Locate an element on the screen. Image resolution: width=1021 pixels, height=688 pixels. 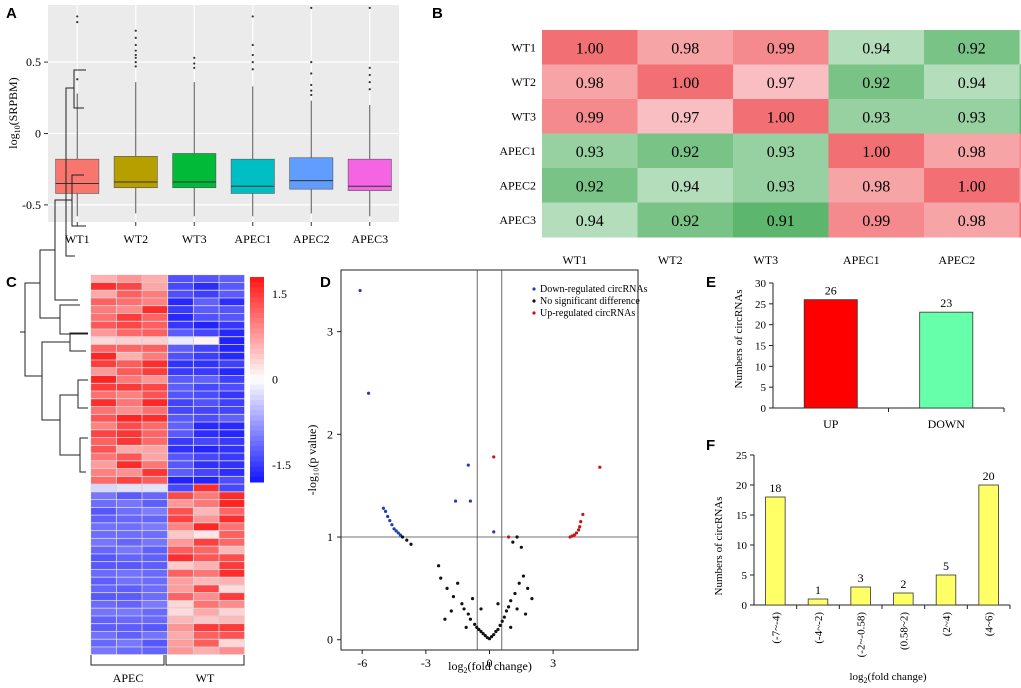
dendro-root-branch is located at coordinates (28, 329).